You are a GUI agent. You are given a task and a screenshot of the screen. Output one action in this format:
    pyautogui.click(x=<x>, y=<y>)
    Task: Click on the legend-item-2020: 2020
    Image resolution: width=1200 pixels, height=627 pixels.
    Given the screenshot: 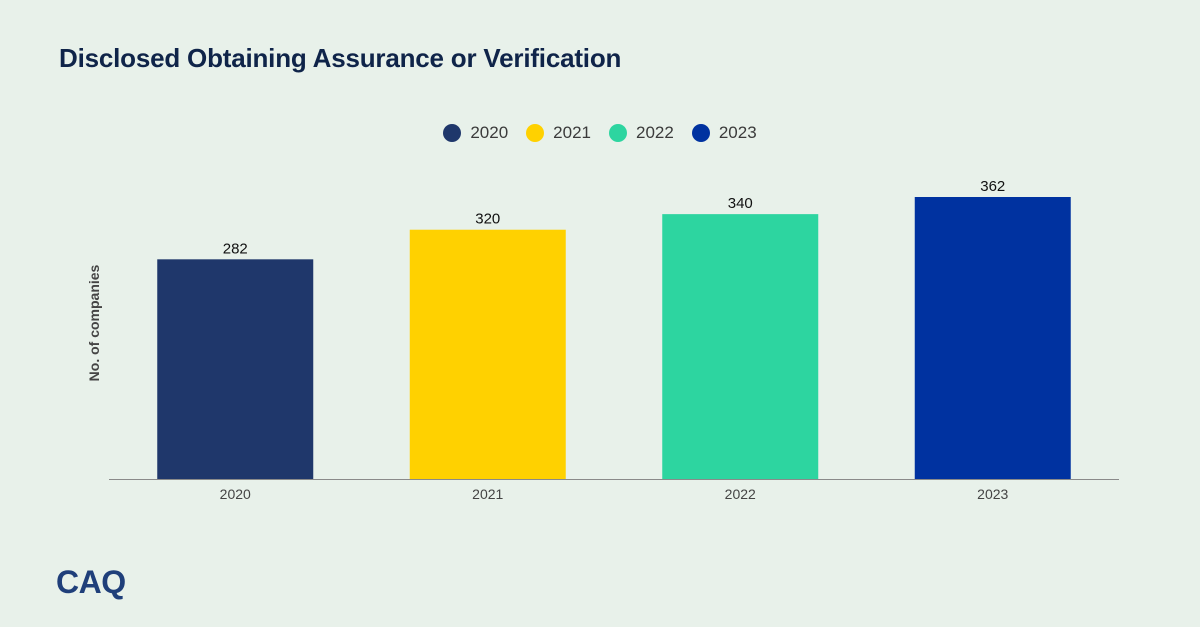 What is the action you would take?
    pyautogui.click(x=475, y=133)
    